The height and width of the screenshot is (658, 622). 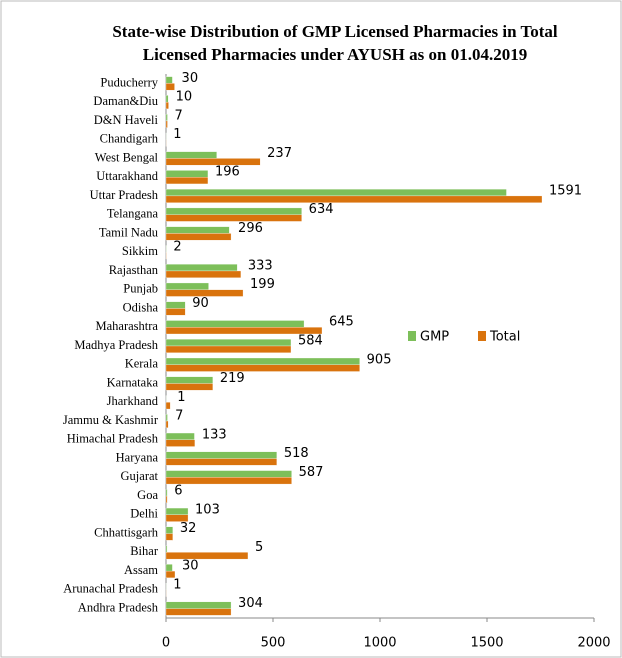 I want to click on y-tick-label: Karnataka, so click(x=133, y=382).